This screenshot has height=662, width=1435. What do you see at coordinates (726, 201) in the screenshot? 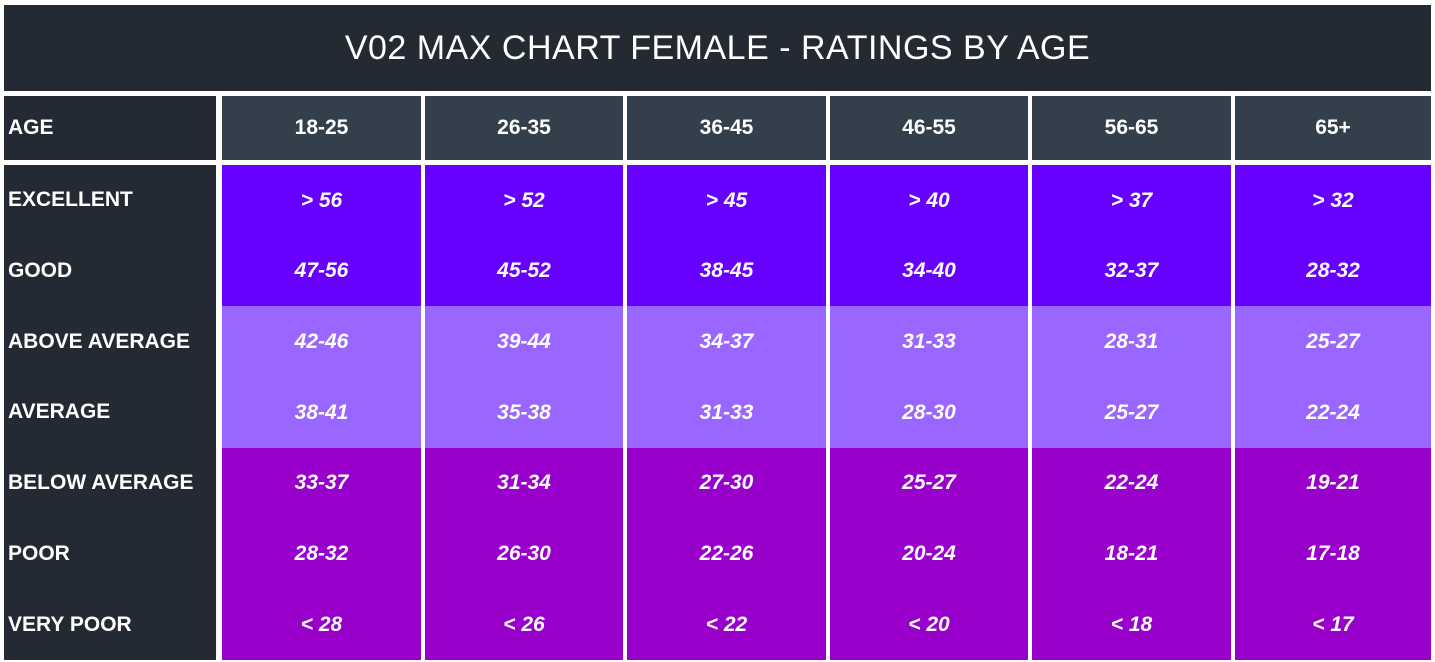
I see `vo2-value-cell: > 45` at bounding box center [726, 201].